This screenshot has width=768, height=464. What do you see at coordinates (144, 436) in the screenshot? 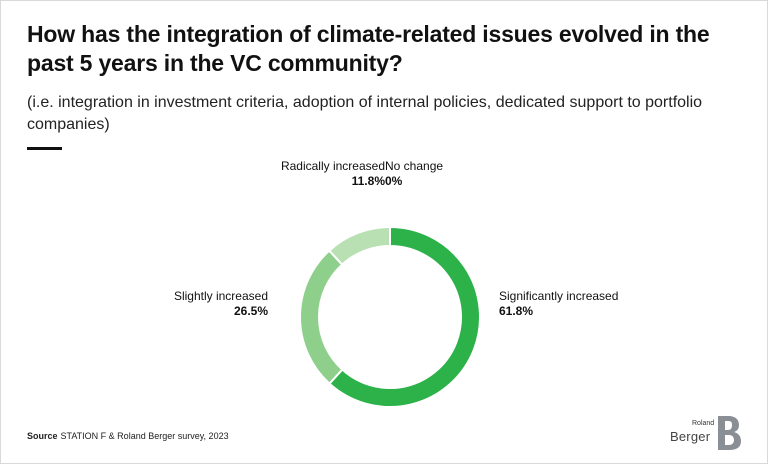
I see `source-text: STATION F & Roland Berger survey, 2023` at bounding box center [144, 436].